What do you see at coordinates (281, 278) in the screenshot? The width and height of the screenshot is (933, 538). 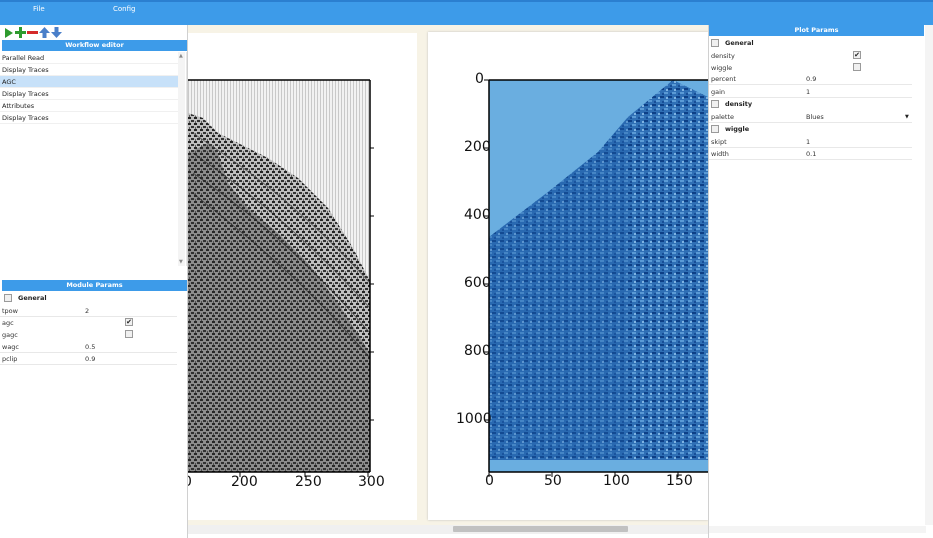 I see `seismic-image-left` at bounding box center [281, 278].